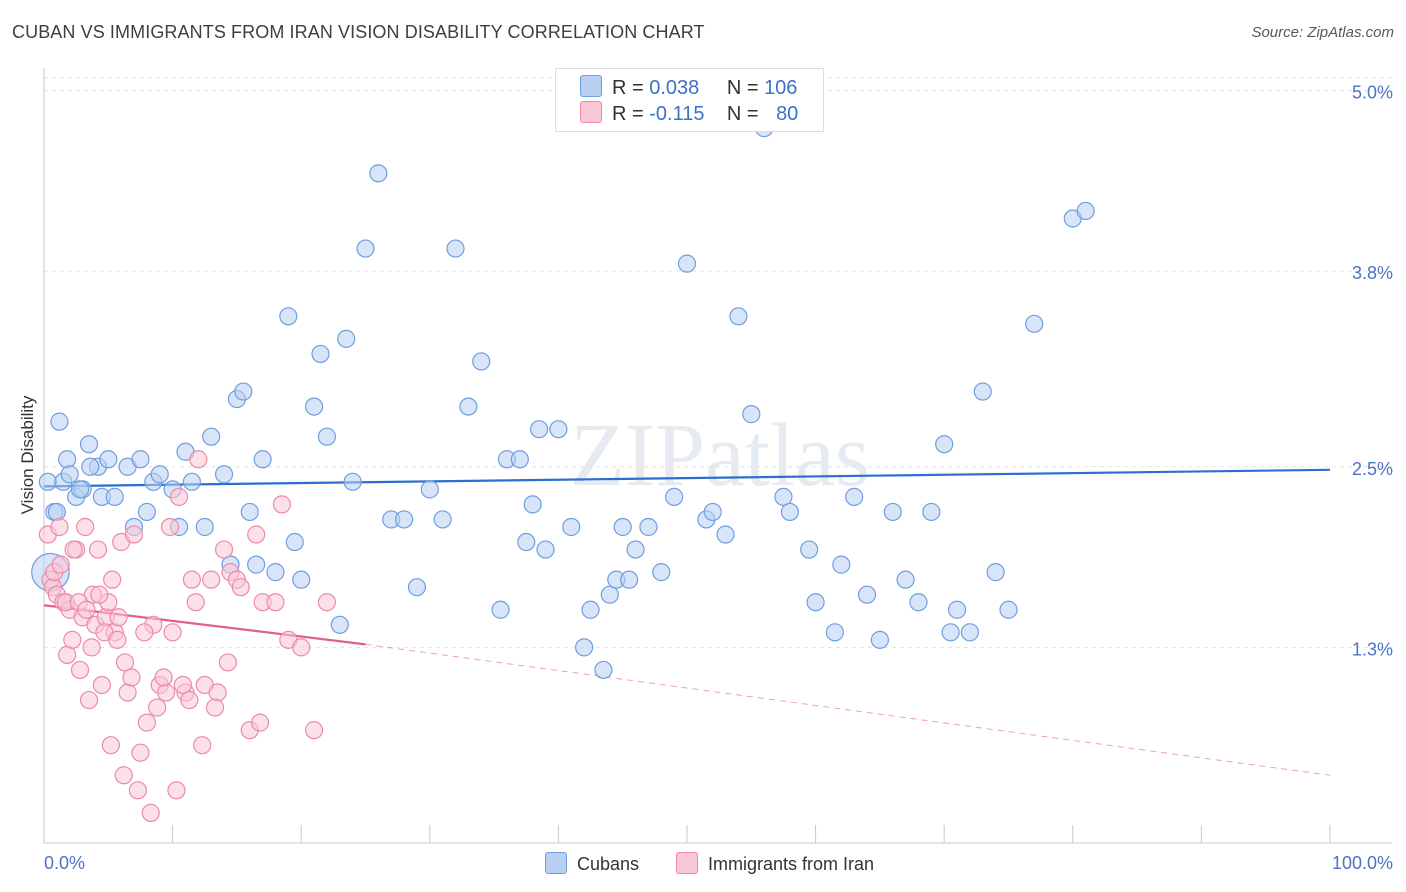 Image resolution: width=1406 pixels, height=892 pixels. I want to click on cubans-trend-line, so click(687, 478).